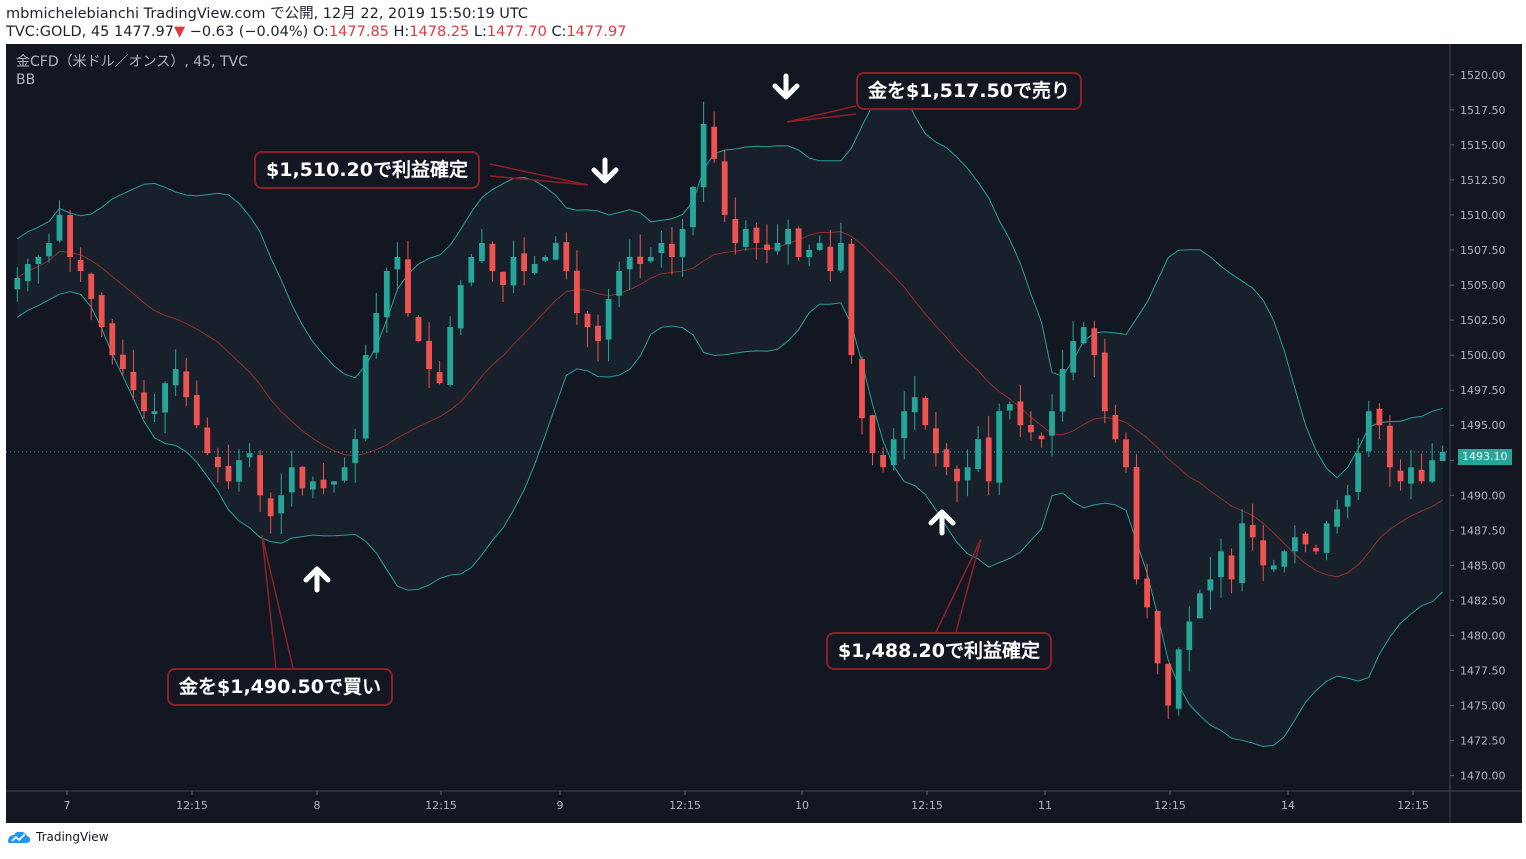 The width and height of the screenshot is (1526, 859). What do you see at coordinates (439, 32) in the screenshot?
I see `high-value: 1478.25` at bounding box center [439, 32].